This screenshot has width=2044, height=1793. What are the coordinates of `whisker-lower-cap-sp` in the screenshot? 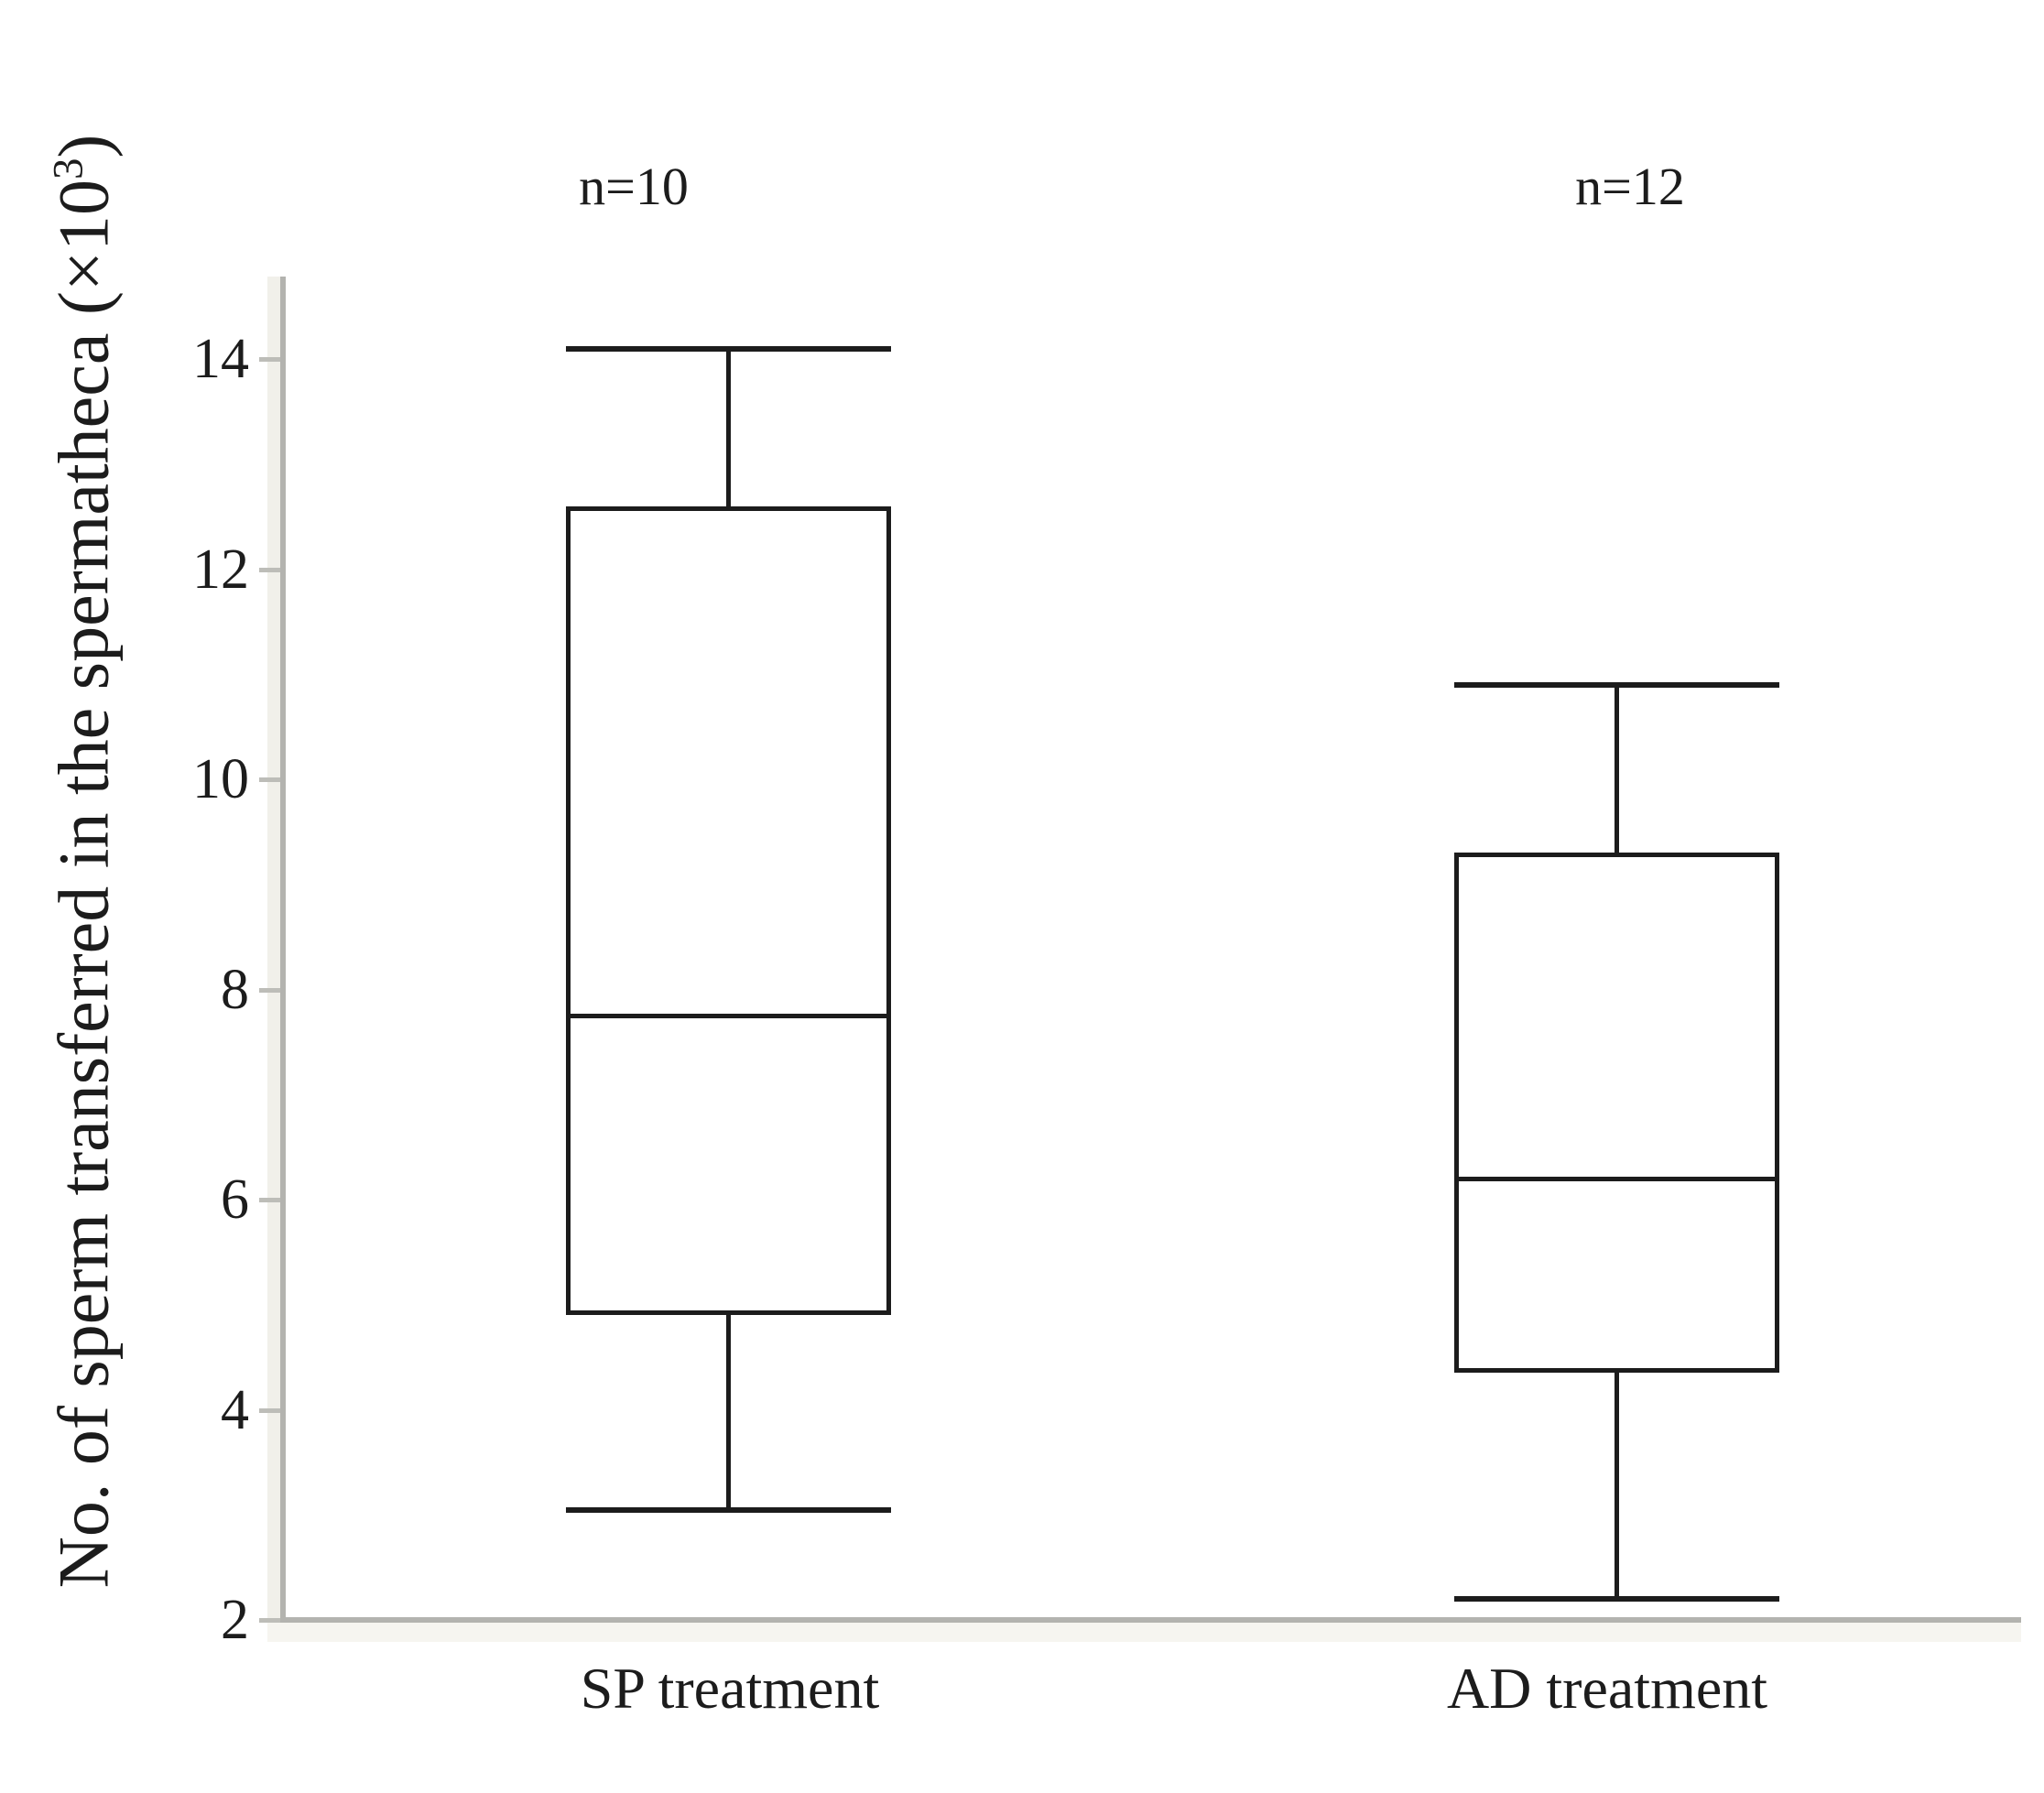 It's located at (728, 1509).